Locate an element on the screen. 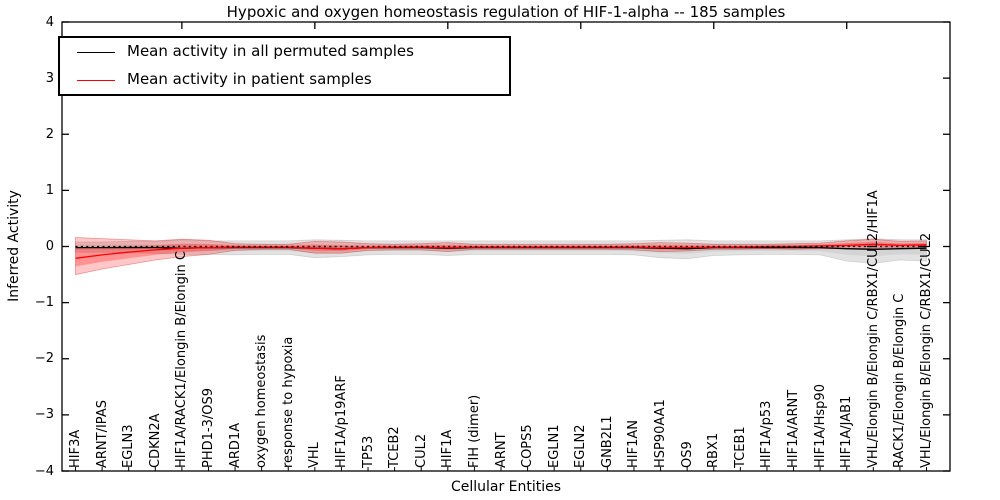 This screenshot has width=1000, height=500. x-tick-label: TCEB2 is located at coordinates (395, 447).